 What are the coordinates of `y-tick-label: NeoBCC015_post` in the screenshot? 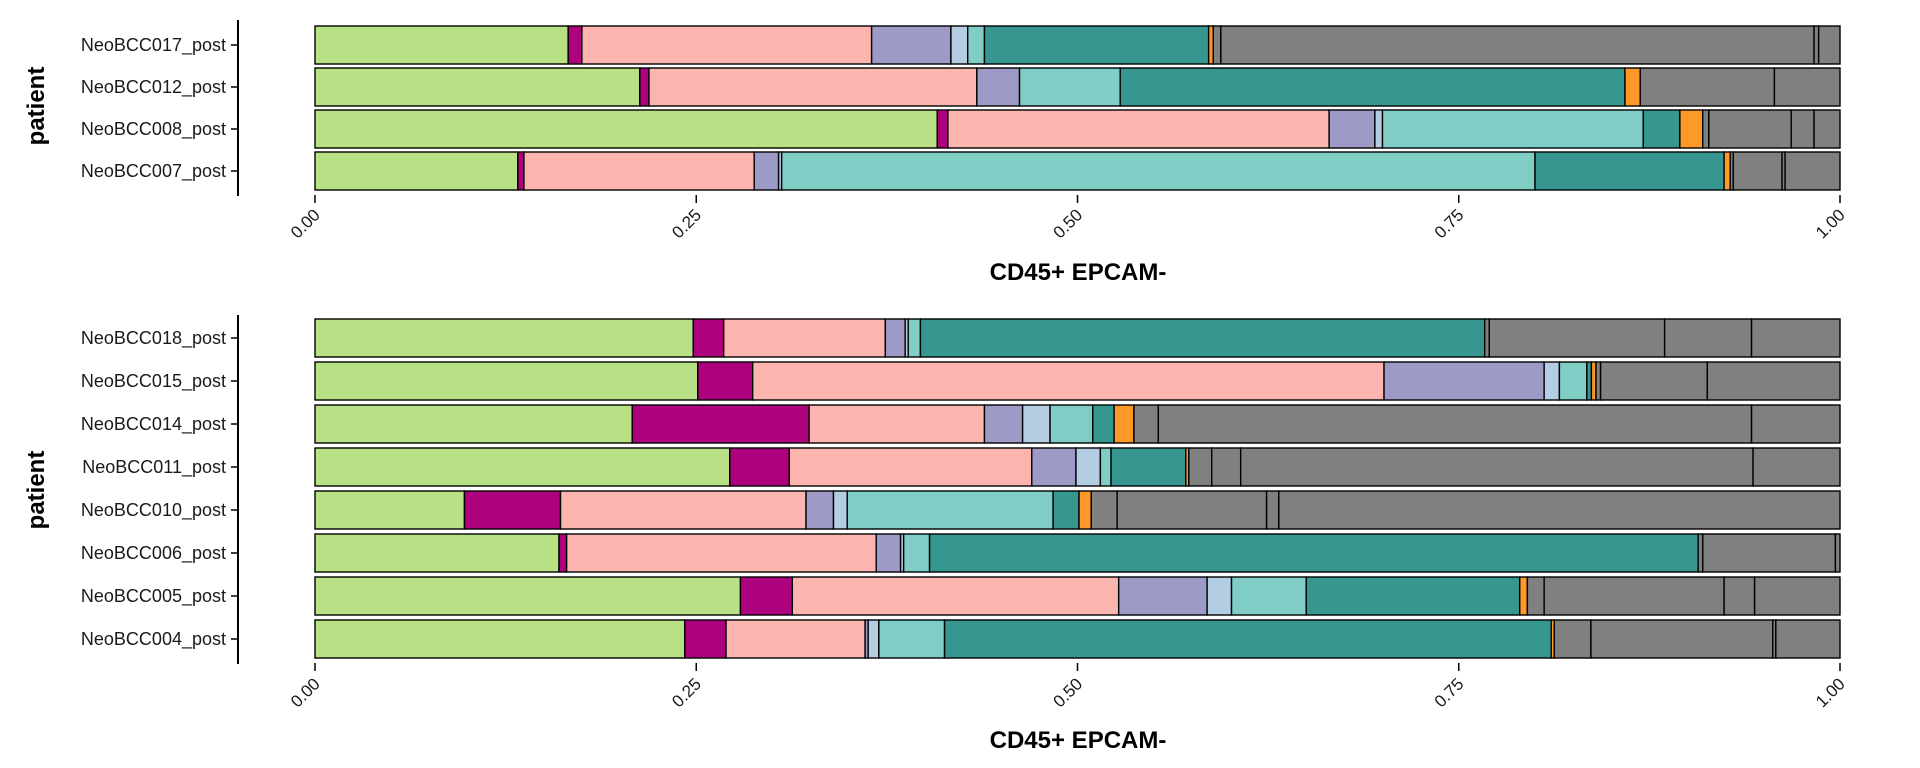 It's located at (153, 381).